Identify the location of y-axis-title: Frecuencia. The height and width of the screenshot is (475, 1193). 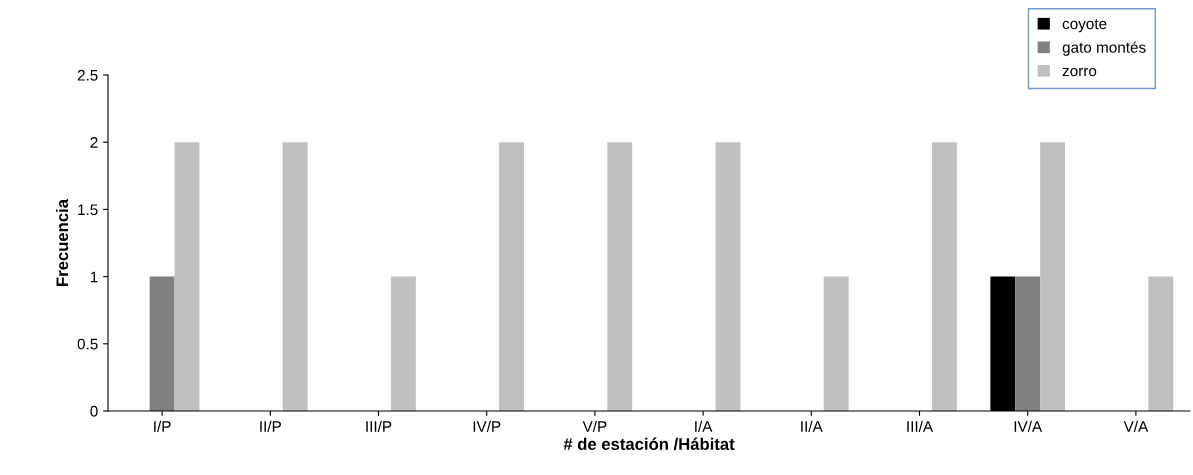
(62, 242).